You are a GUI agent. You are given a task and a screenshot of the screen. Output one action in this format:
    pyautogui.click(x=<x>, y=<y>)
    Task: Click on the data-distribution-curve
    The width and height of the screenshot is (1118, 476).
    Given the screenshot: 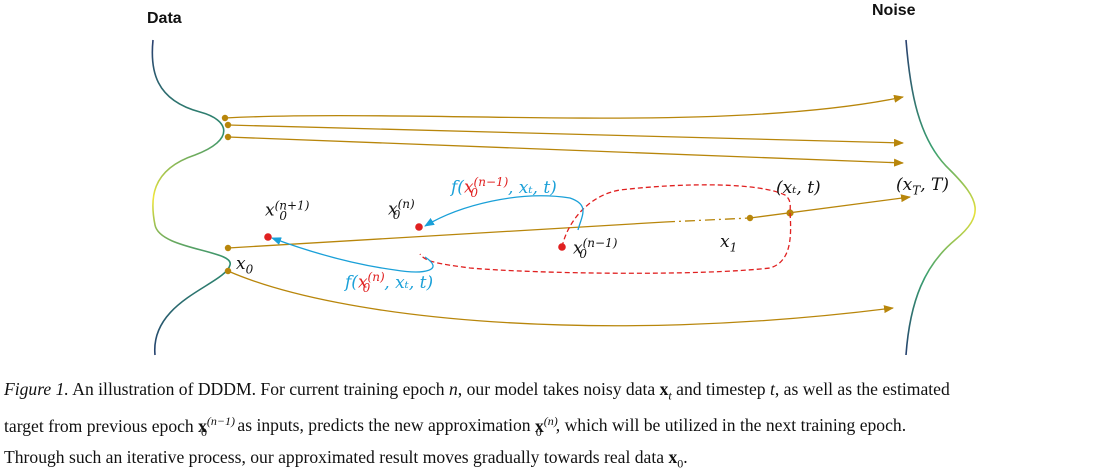 What is the action you would take?
    pyautogui.click(x=191, y=197)
    